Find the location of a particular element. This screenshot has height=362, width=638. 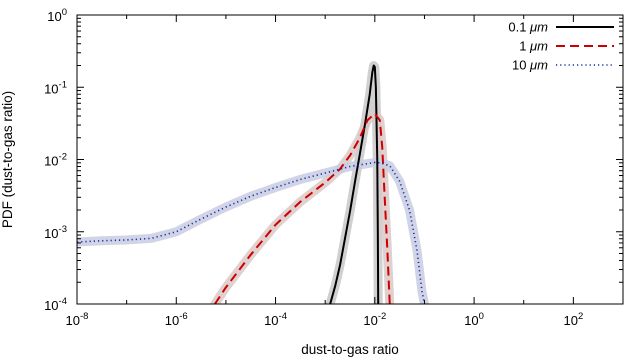

y-tick-label: 10⁰ is located at coordinates (57, 15).